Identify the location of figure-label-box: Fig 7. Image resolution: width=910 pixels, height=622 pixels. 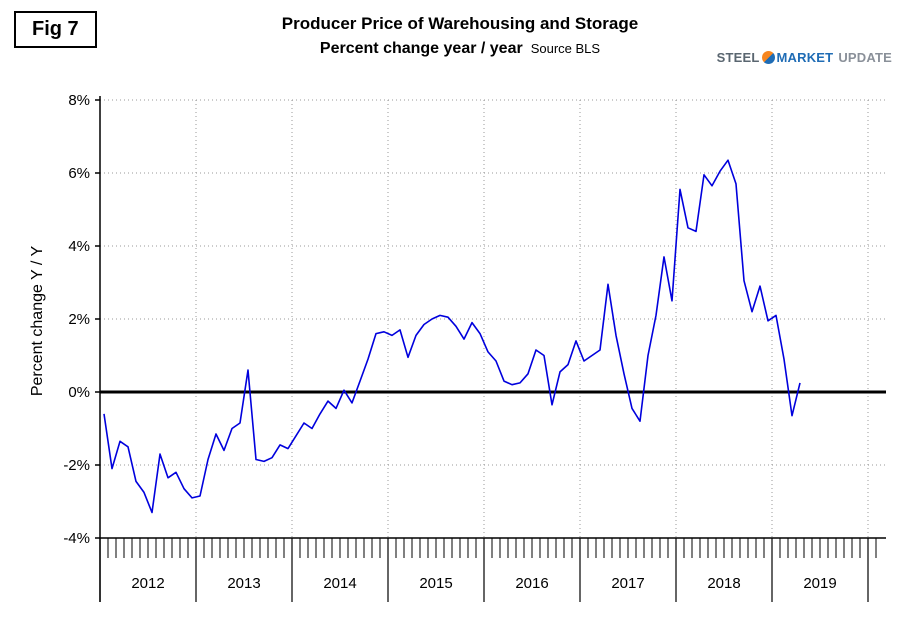
(55, 29).